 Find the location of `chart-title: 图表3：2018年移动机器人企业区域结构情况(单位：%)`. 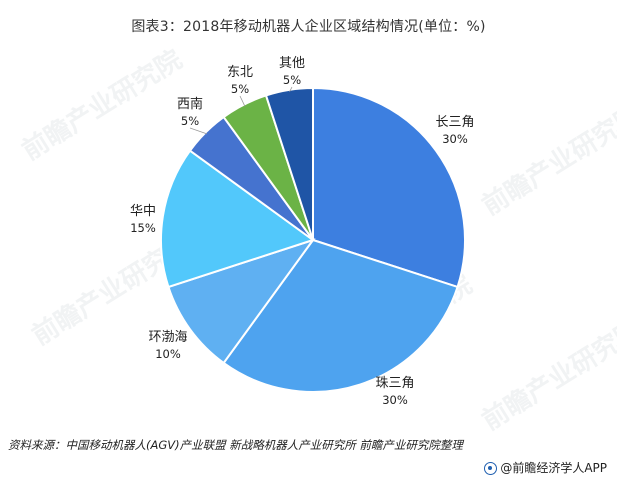

chart-title: 图表3：2018年移动机器人企业区域结构情况(单位：%) is located at coordinates (308, 27).